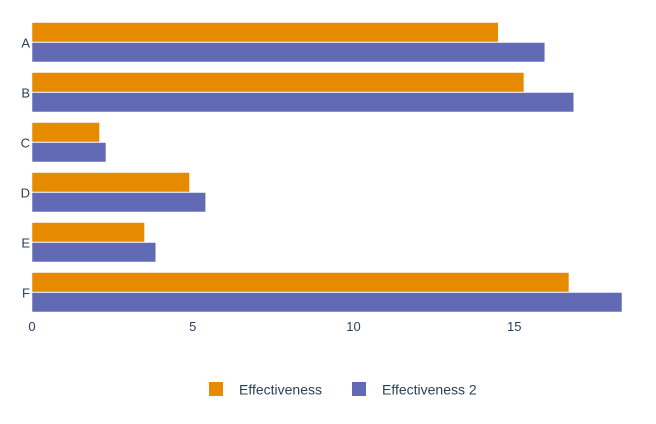 The image size is (656, 424). Describe the element at coordinates (26, 293) in the screenshot. I see `y-tick-label: F` at that location.